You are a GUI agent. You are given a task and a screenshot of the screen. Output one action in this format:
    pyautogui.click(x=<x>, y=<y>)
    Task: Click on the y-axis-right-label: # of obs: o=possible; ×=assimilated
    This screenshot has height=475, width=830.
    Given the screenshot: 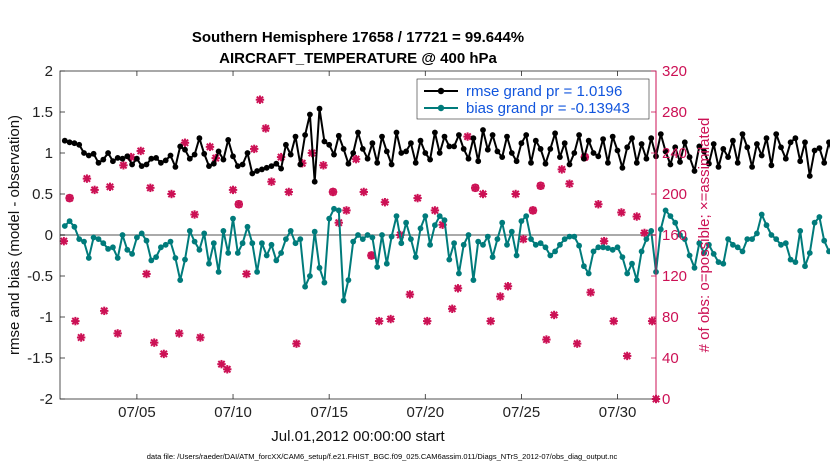 What is the action you would take?
    pyautogui.click(x=704, y=235)
    